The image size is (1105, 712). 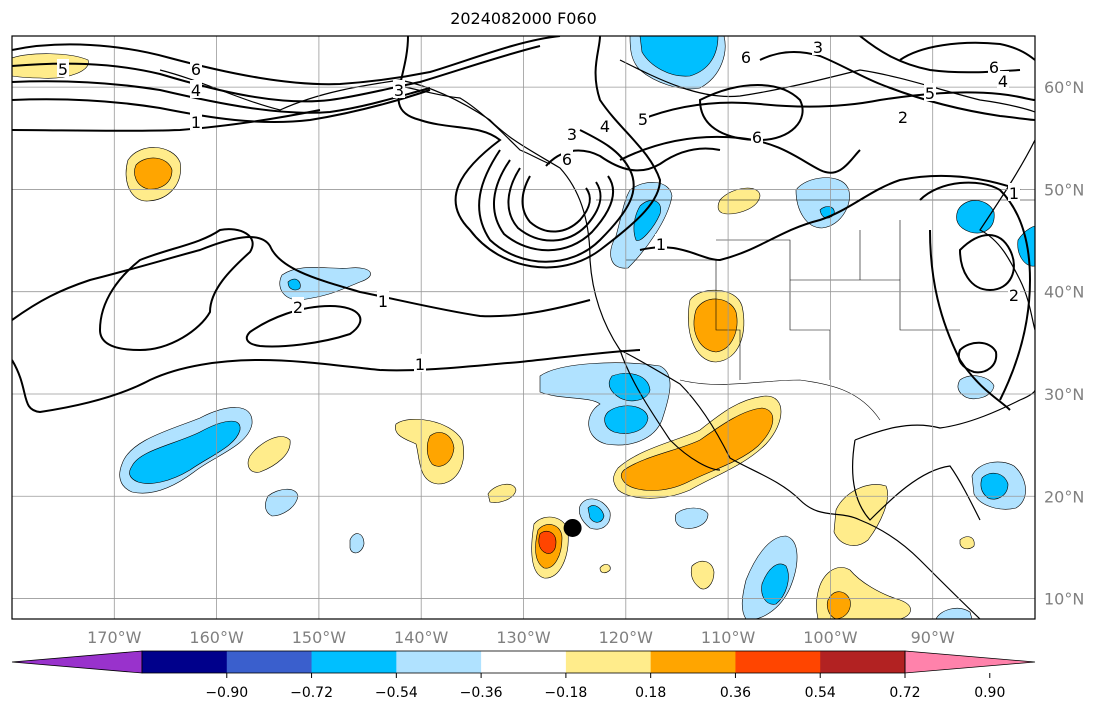 What do you see at coordinates (565, 693) in the screenshot?
I see `colorbar-tick-label: −0.18` at bounding box center [565, 693].